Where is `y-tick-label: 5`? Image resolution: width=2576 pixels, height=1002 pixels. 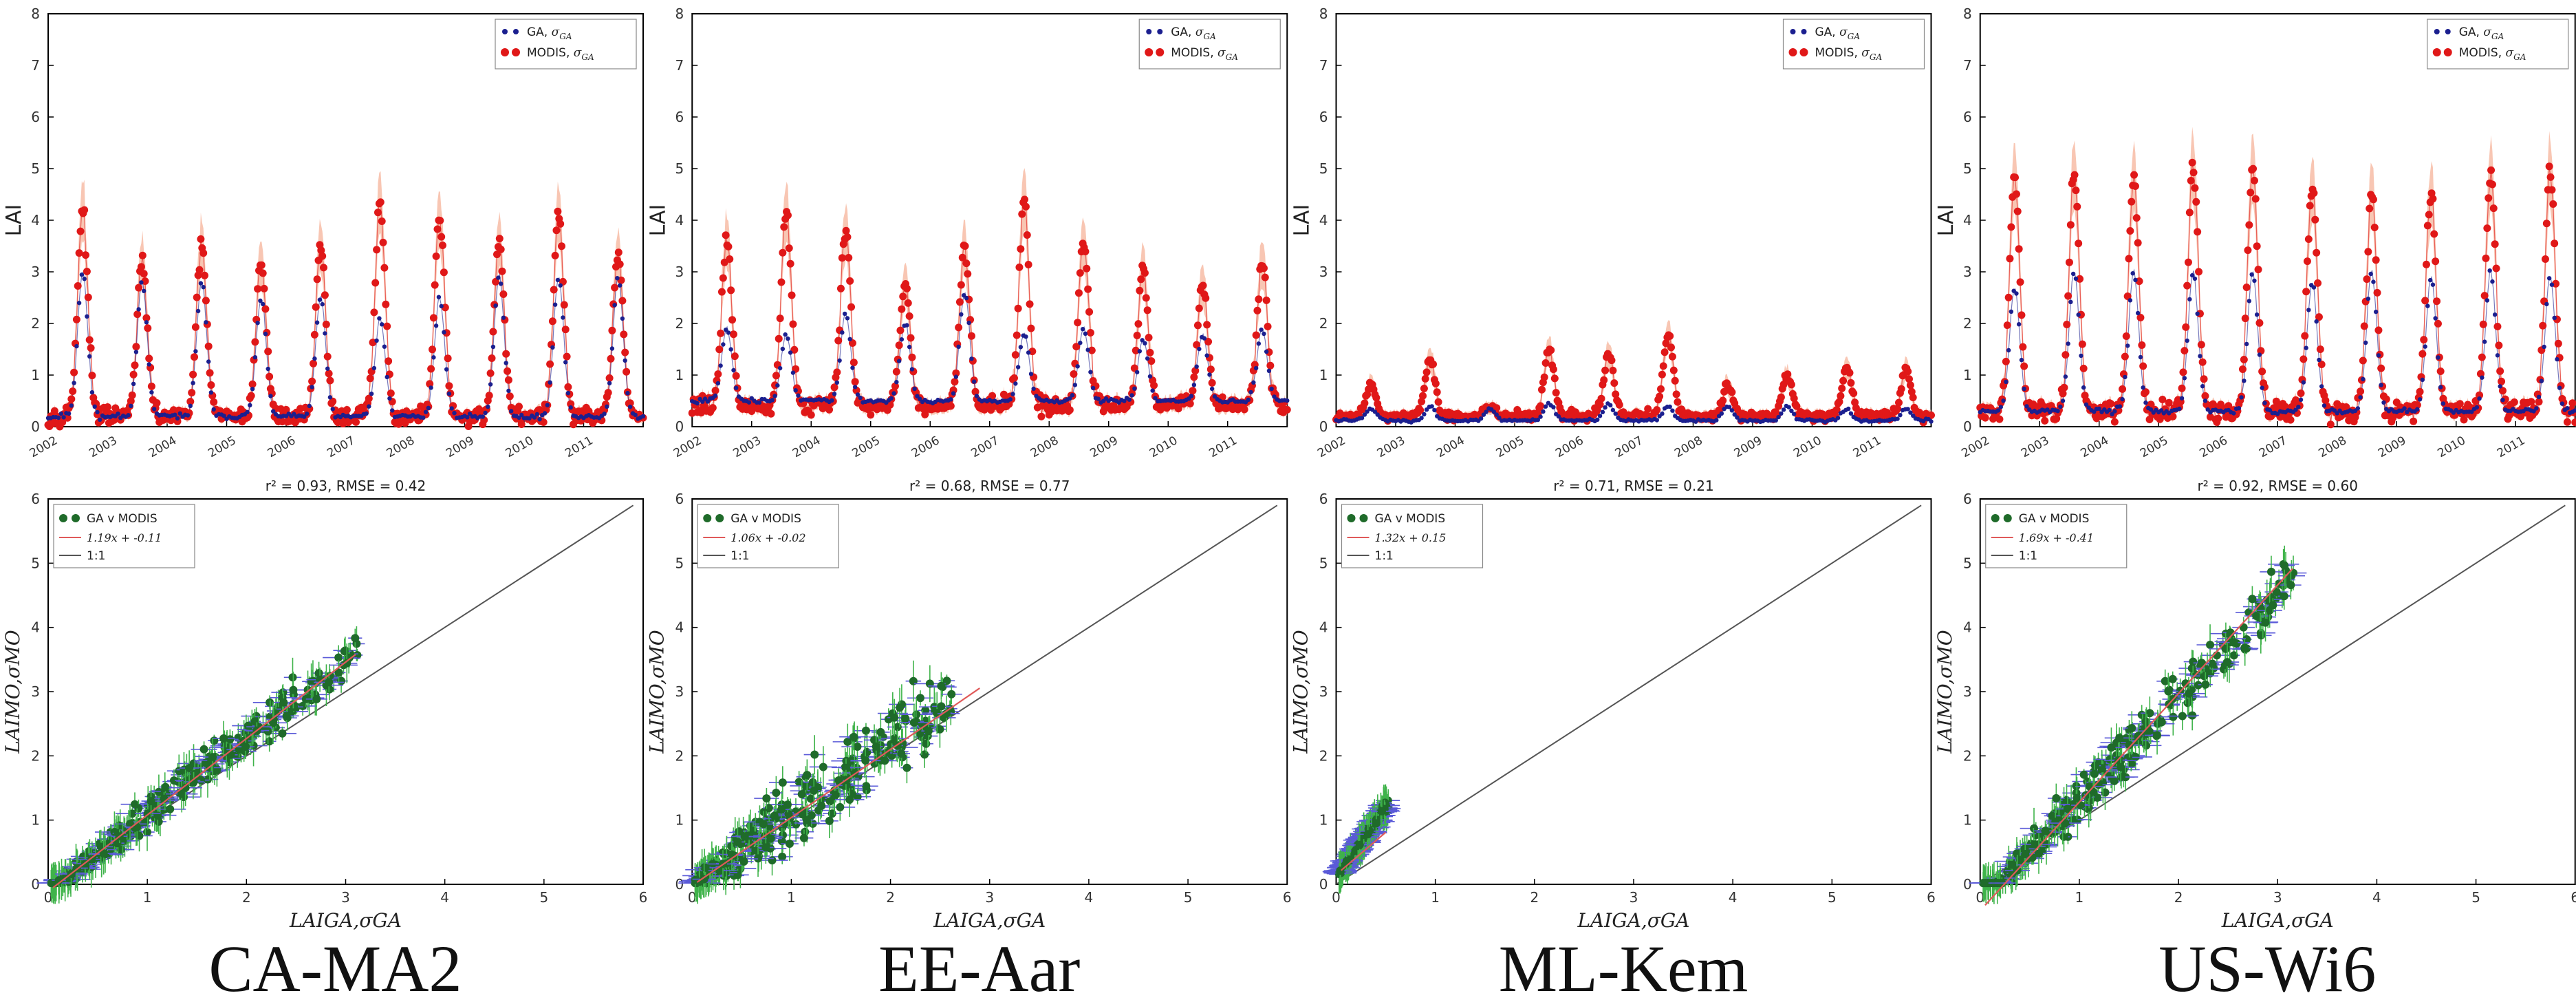
y-tick-label: 5 is located at coordinates (35, 563).